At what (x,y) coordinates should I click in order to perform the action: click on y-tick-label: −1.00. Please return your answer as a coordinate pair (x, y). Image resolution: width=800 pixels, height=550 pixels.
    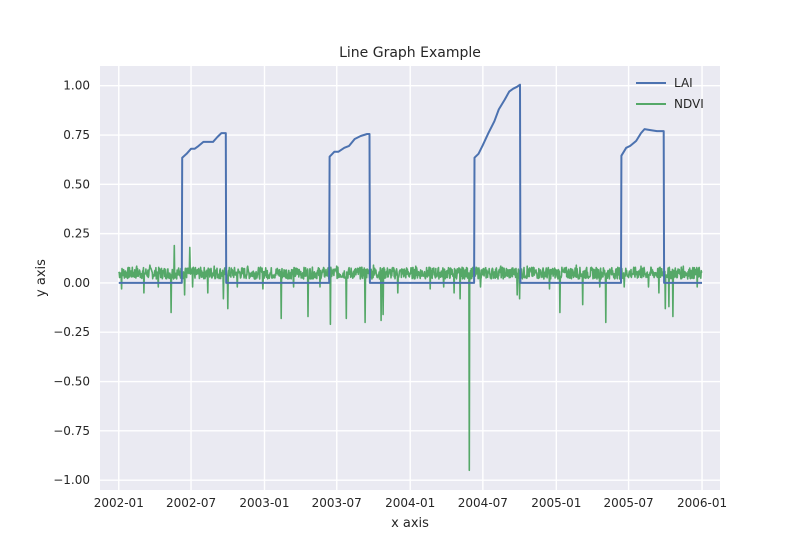
    Looking at the image, I should click on (71, 480).